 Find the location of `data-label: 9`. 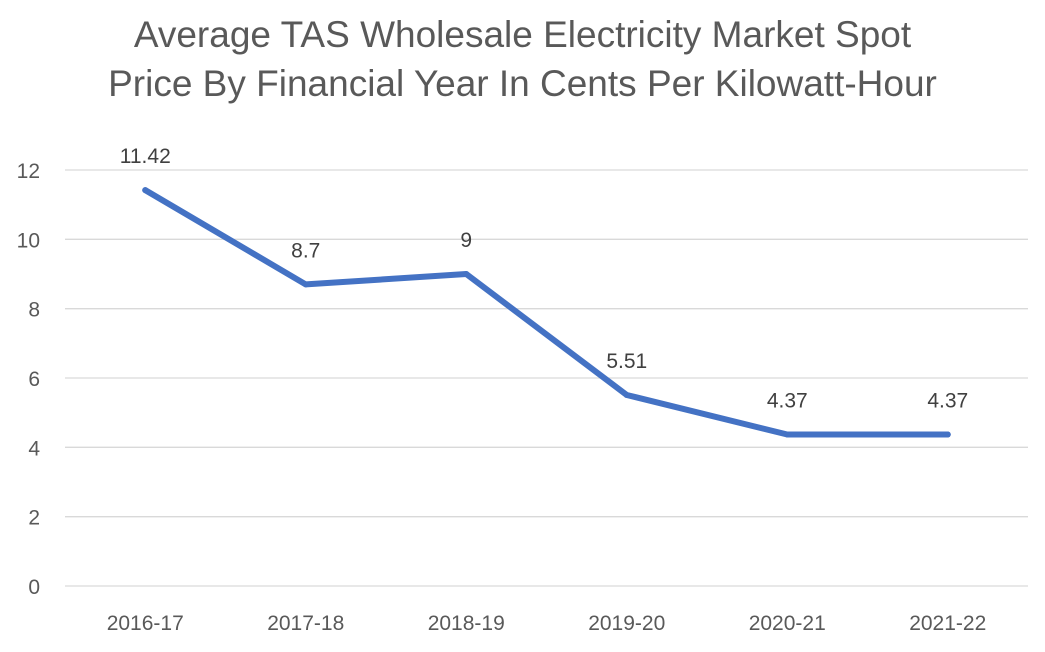

data-label: 9 is located at coordinates (466, 240).